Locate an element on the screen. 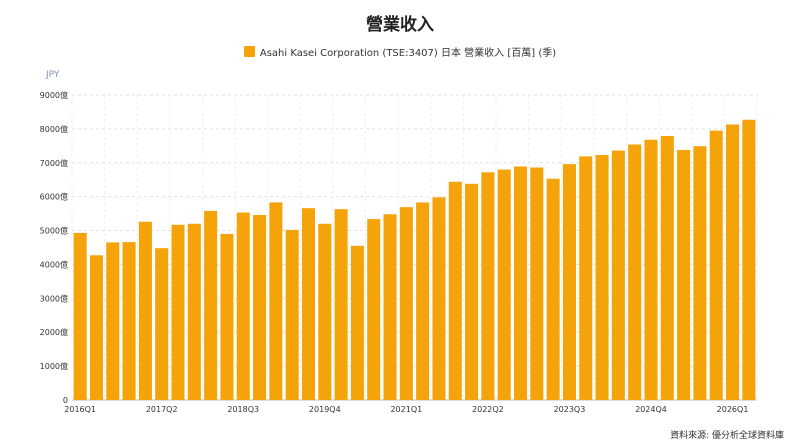  y-tick-label: 5000億 is located at coordinates (54, 231).